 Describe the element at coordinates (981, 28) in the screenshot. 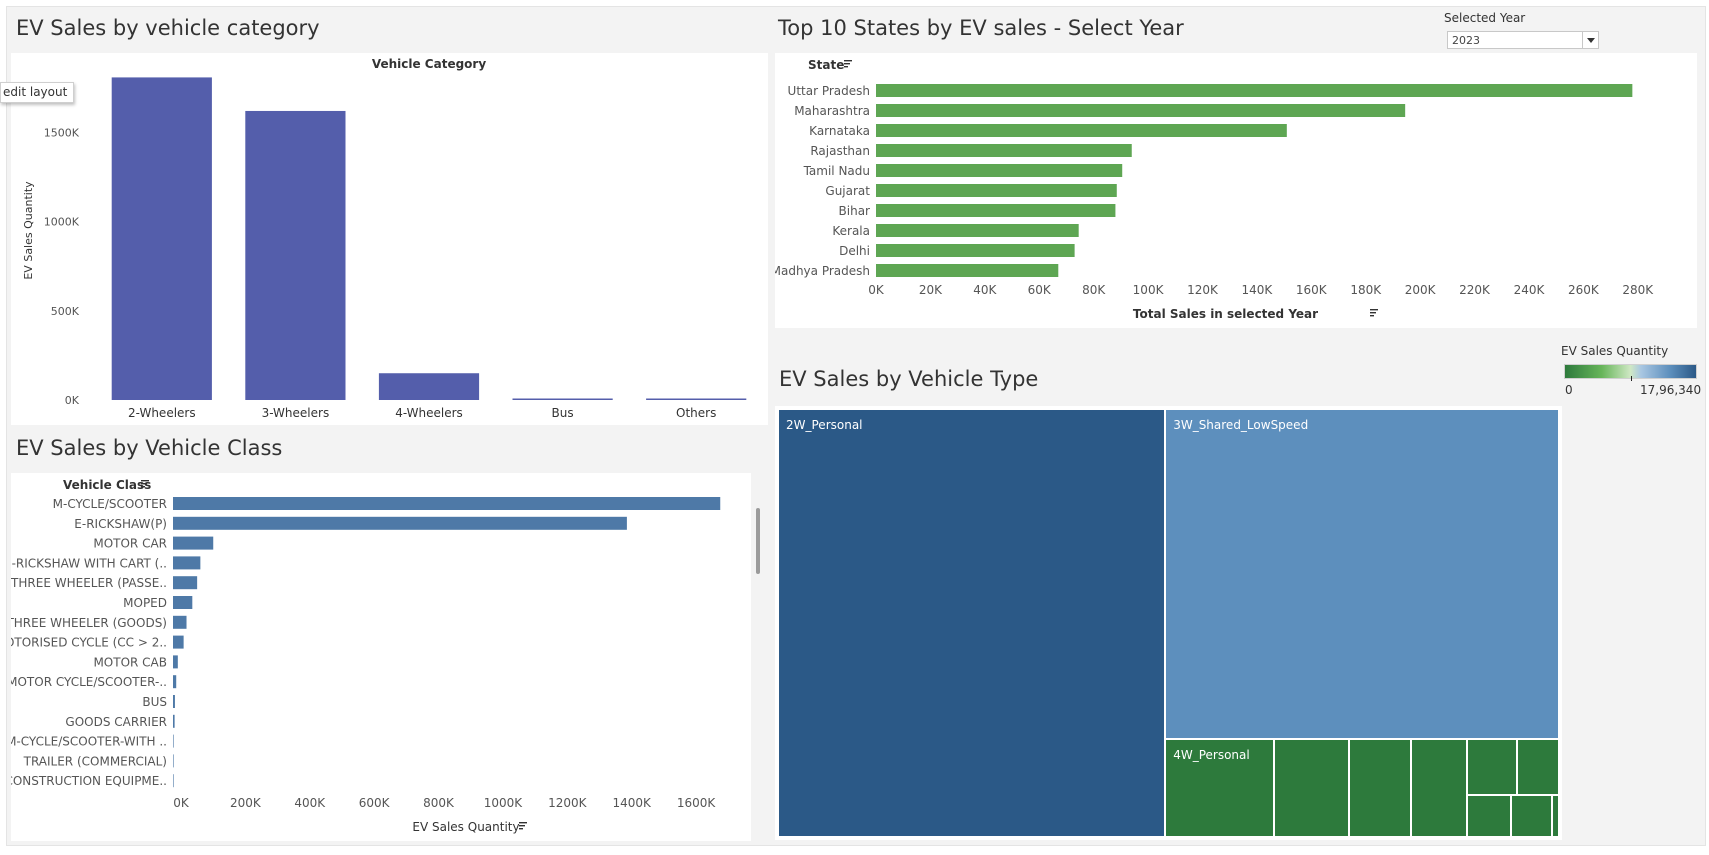

I see `states-chart-title: Top 10 States by EV sales - Select Year` at that location.